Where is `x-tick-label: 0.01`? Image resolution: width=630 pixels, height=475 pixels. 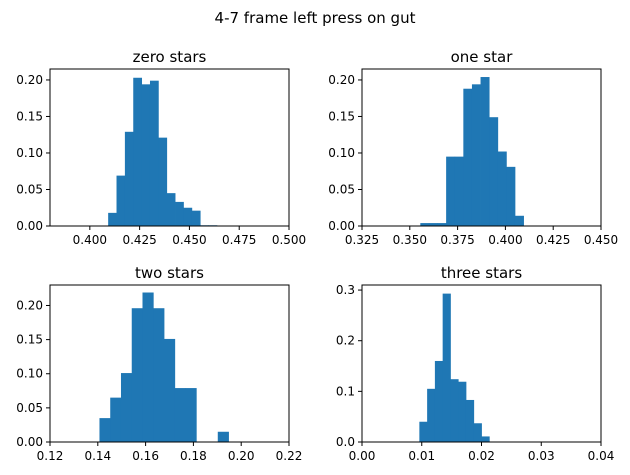 x-tick-label: 0.01 is located at coordinates (421, 456).